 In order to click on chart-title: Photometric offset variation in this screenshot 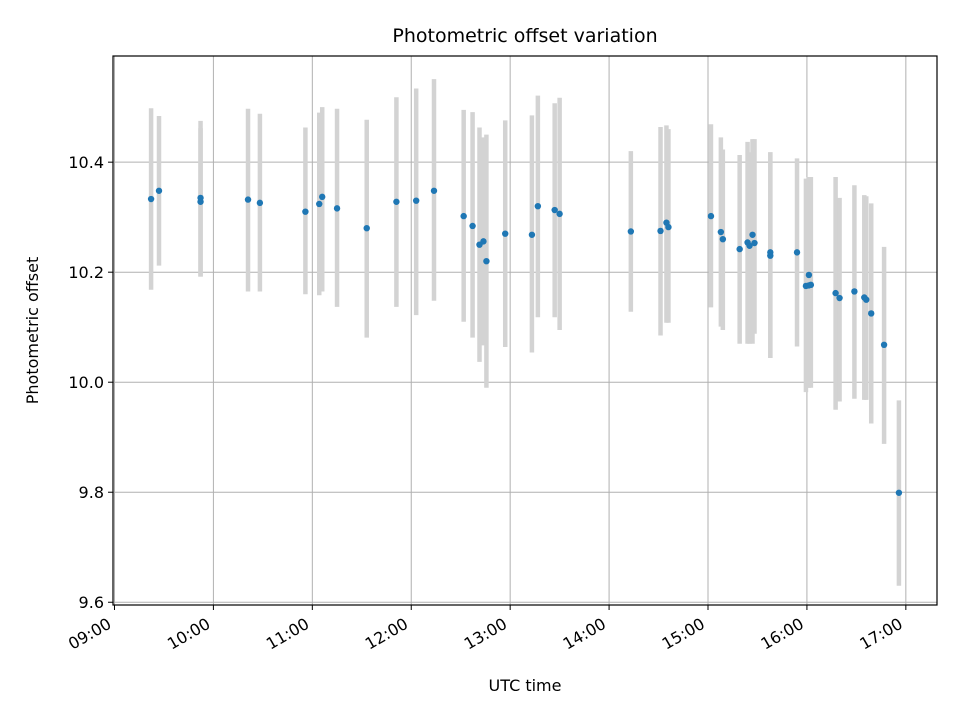, I will do `click(524, 36)`.